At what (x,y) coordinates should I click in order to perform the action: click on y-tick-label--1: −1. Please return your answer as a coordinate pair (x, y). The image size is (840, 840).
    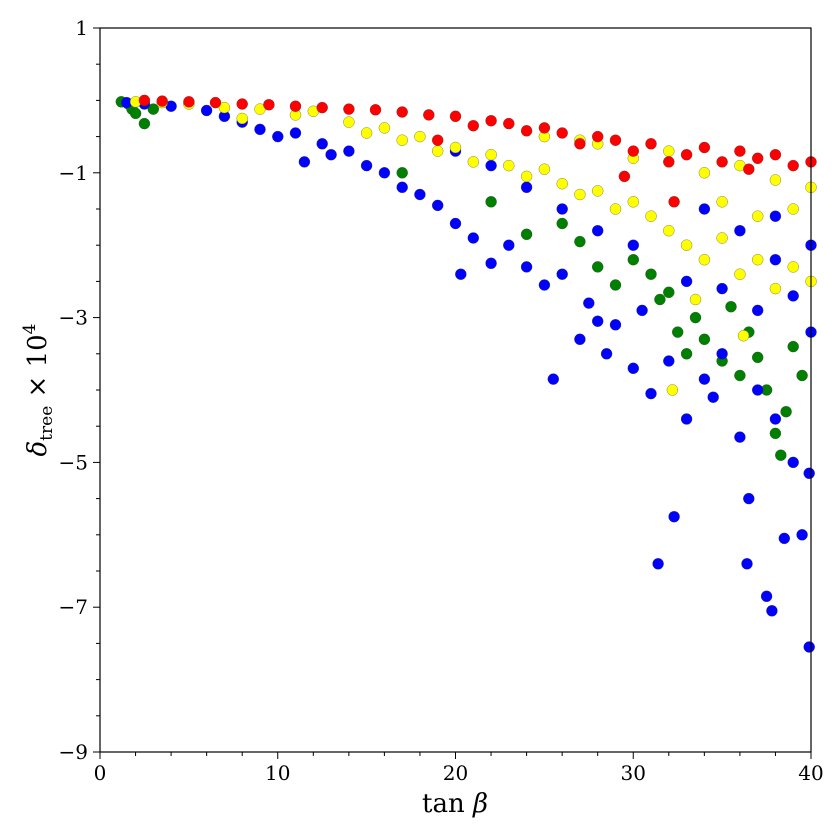
    Looking at the image, I should click on (73, 173).